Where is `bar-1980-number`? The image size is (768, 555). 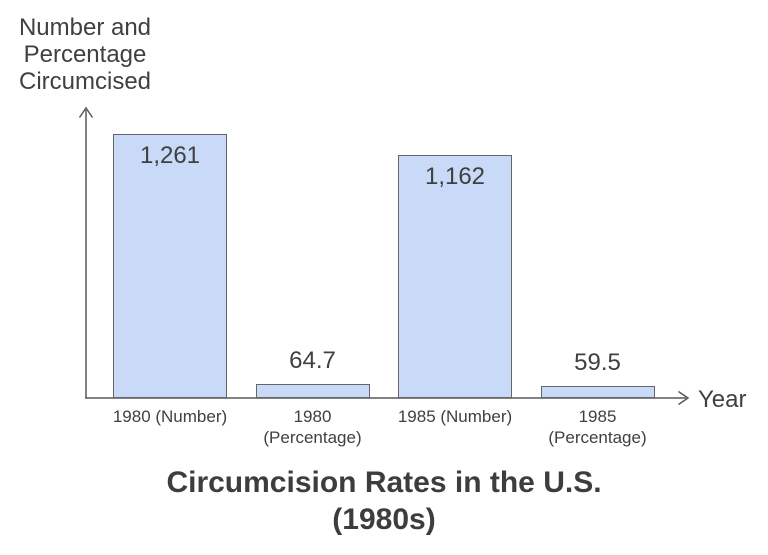
bar-1980-number is located at coordinates (170, 266).